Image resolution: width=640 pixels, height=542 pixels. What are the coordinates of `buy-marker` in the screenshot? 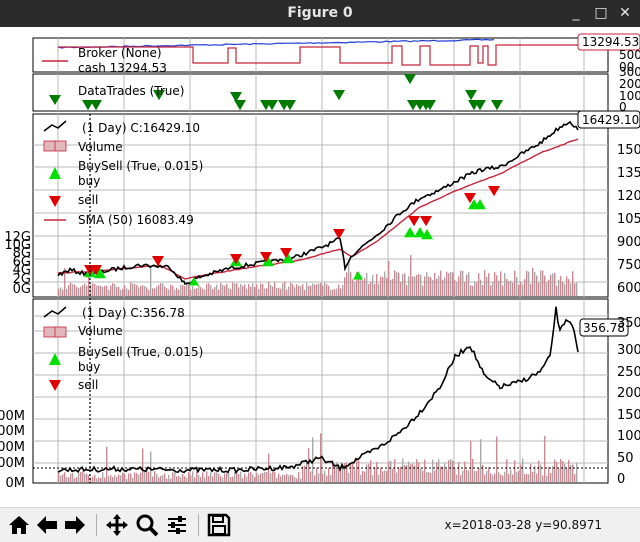 It's located at (427, 234).